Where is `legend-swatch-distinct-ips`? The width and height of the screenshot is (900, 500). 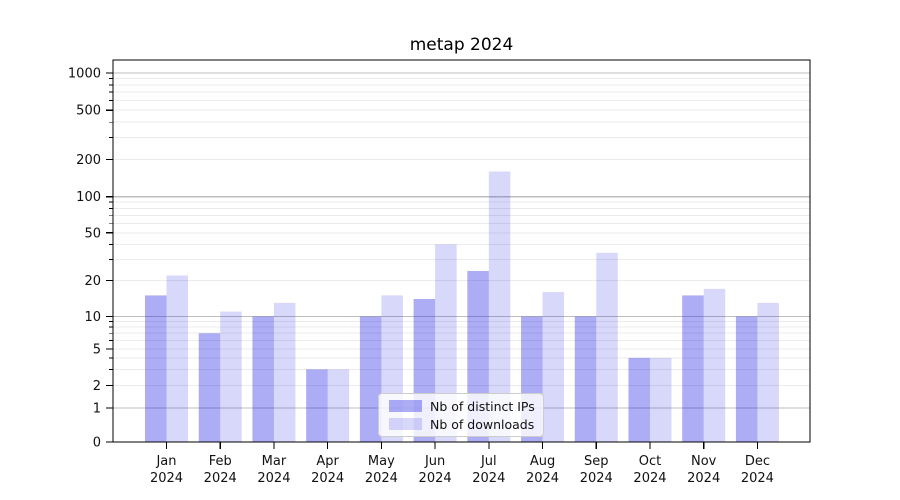
legend-swatch-distinct-ips is located at coordinates (405, 406).